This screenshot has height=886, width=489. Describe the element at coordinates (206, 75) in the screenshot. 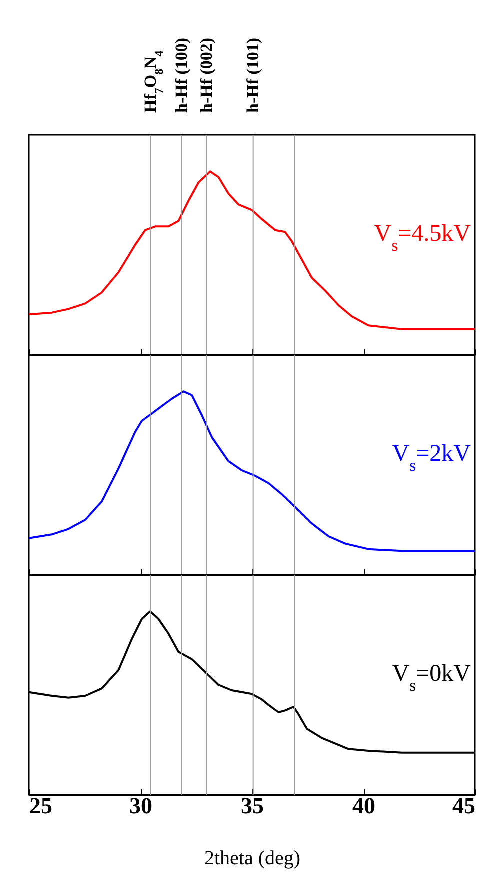

I see `ref-line-label: h-Hf (002)` at that location.